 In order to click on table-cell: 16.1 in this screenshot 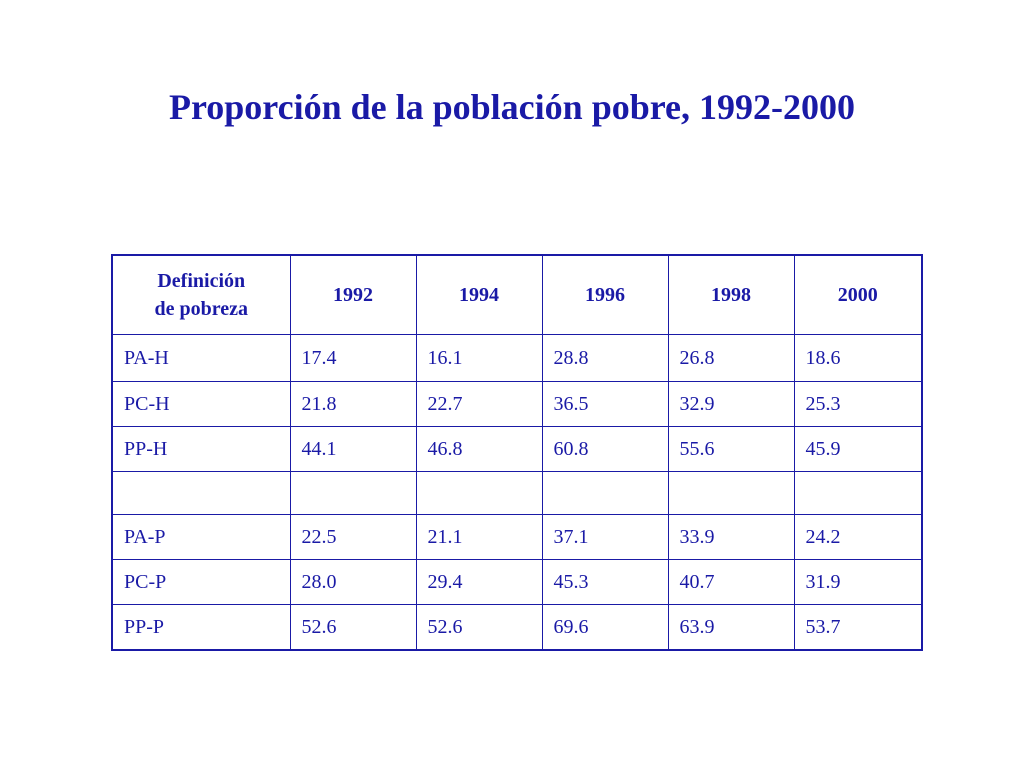, I will do `click(479, 358)`.